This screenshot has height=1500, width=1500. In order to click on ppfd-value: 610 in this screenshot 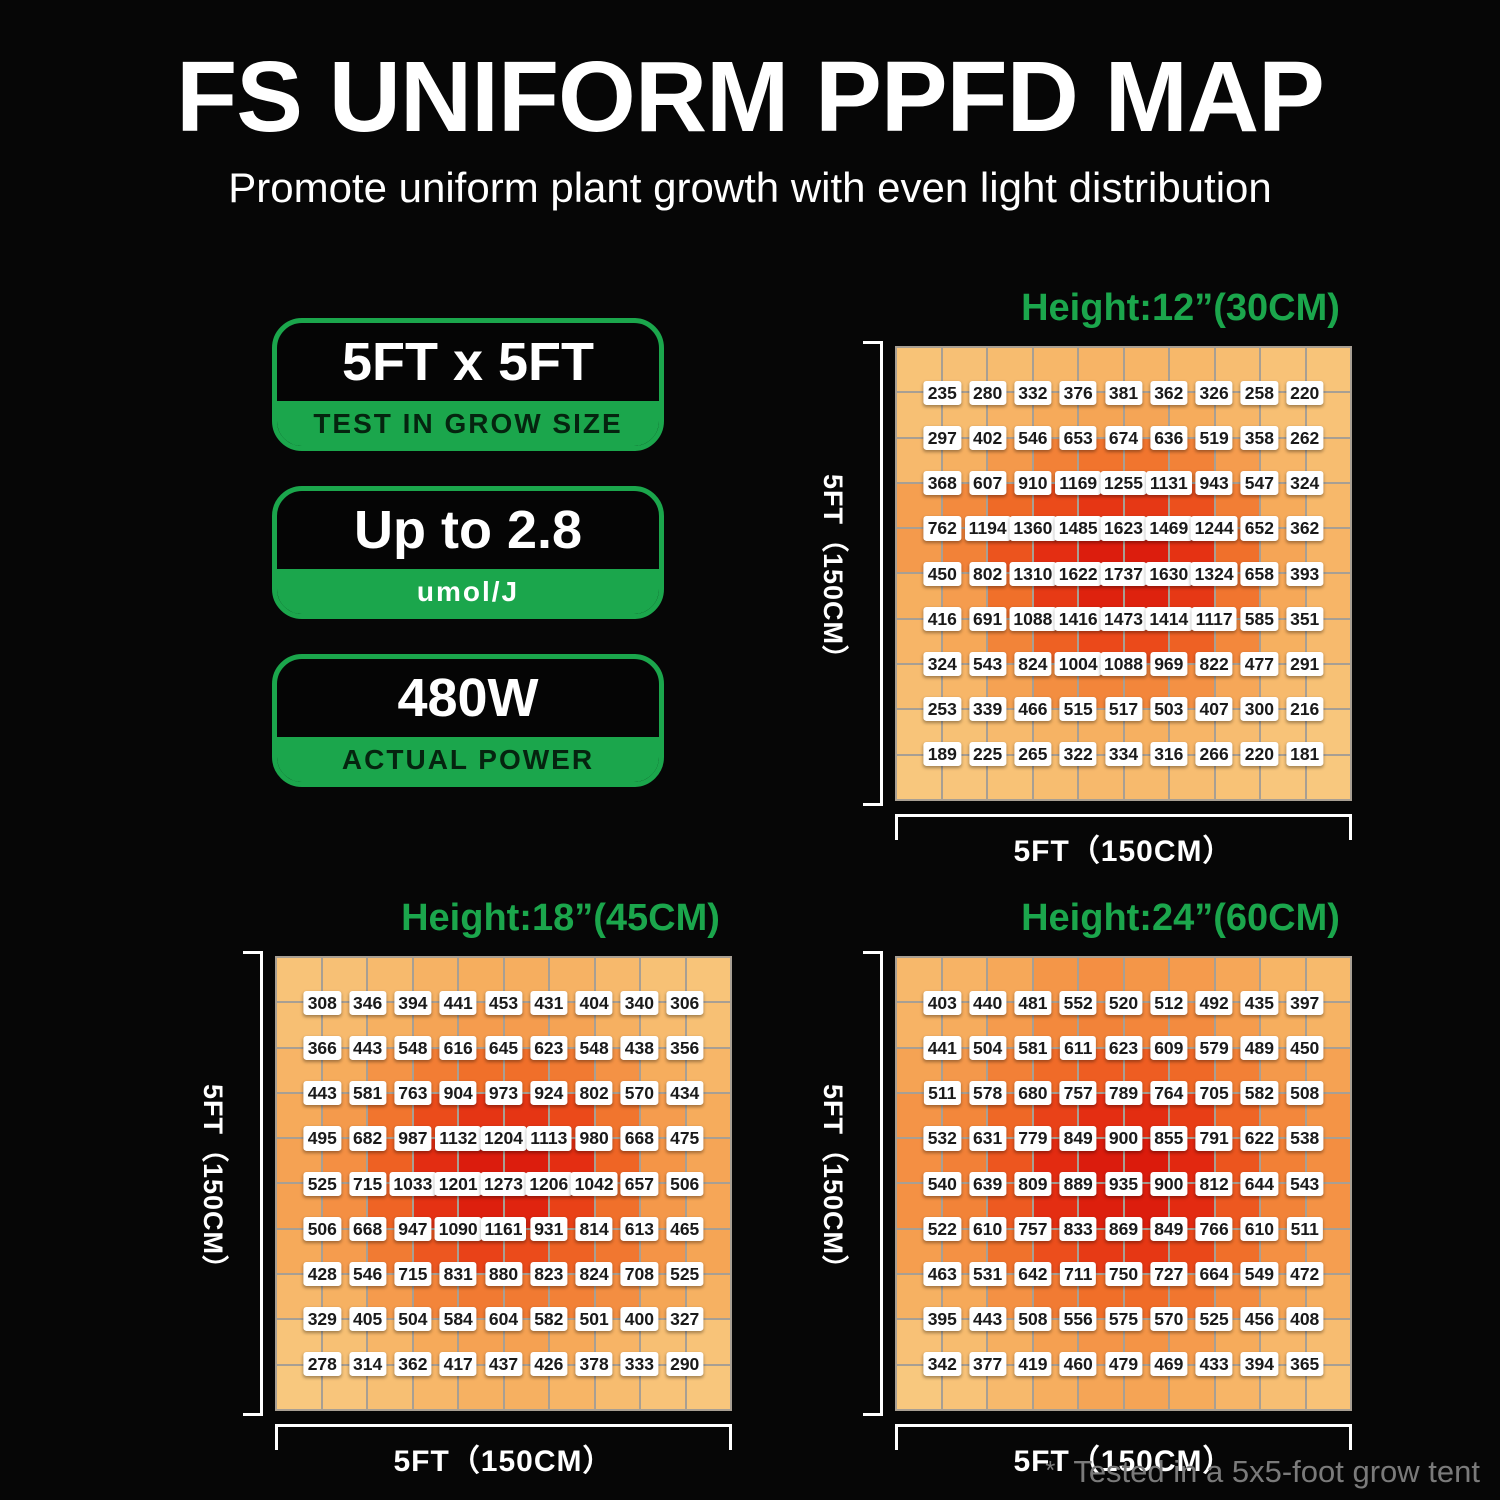, I will do `click(1259, 1228)`.